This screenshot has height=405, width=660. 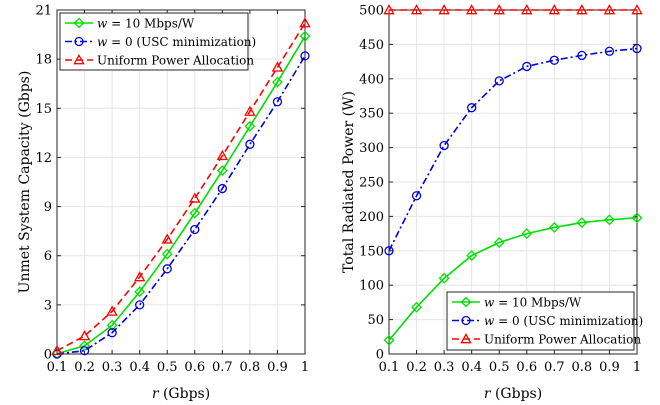 What do you see at coordinates (371, 217) in the screenshot?
I see `y-tick-label: 200` at bounding box center [371, 217].